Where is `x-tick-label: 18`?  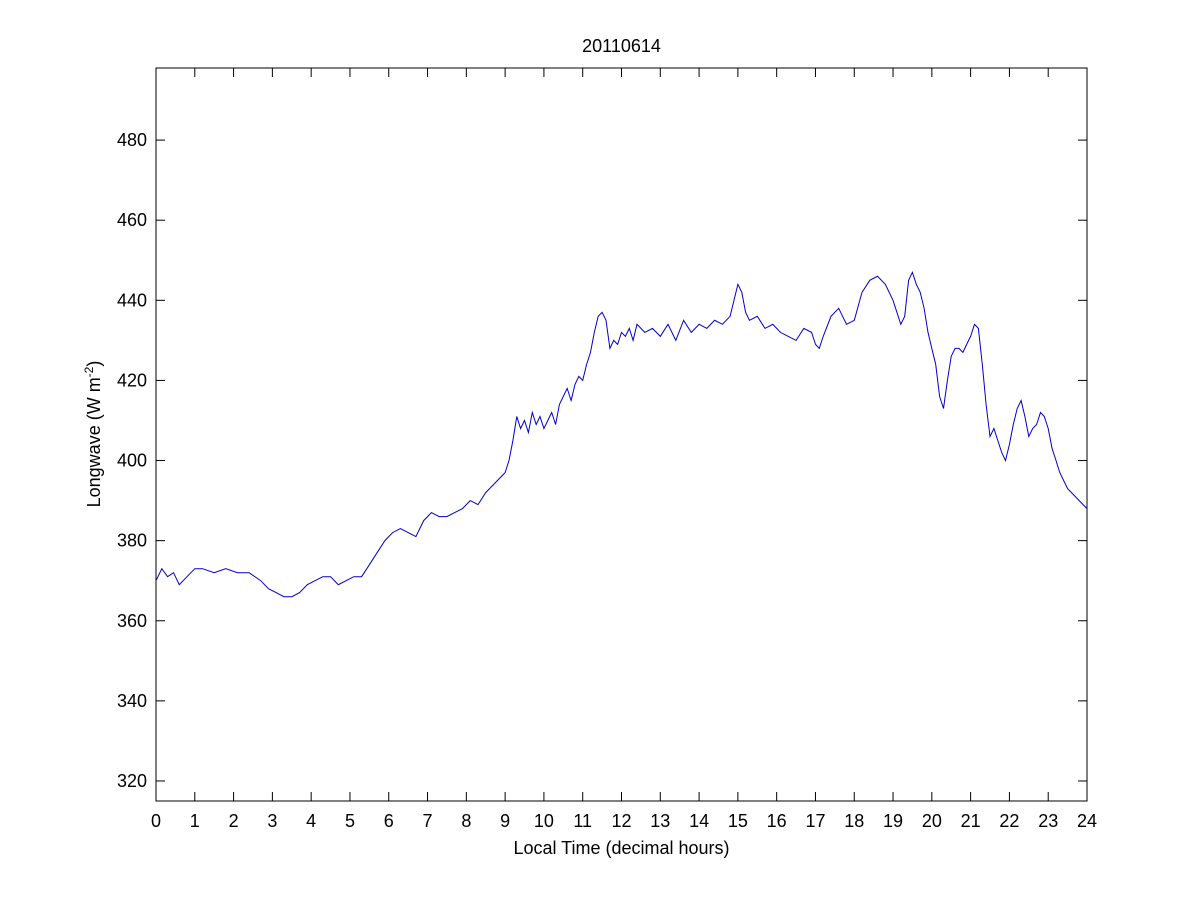 x-tick-label: 18 is located at coordinates (854, 821).